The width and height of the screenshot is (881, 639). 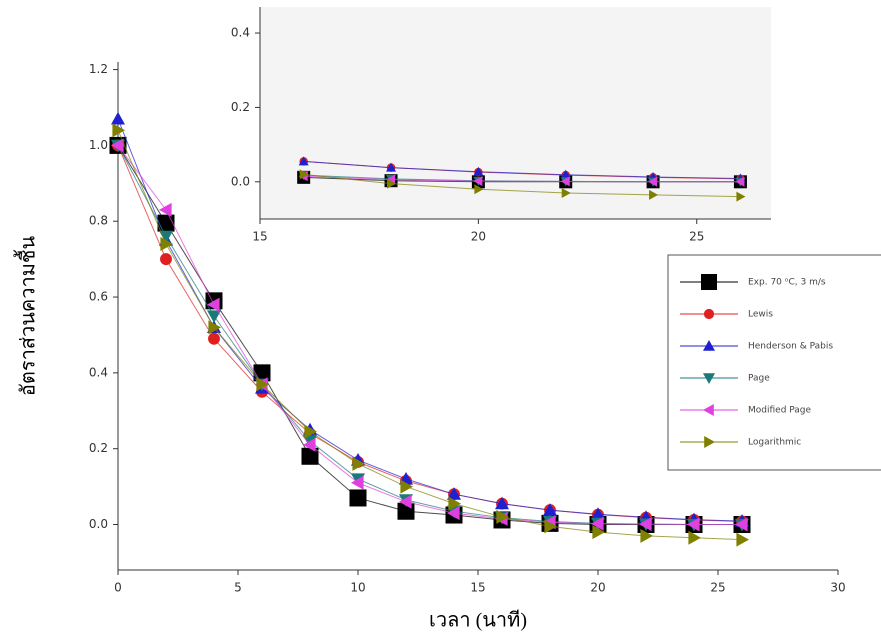 I want to click on legend-label: Modified Page, so click(x=780, y=411).